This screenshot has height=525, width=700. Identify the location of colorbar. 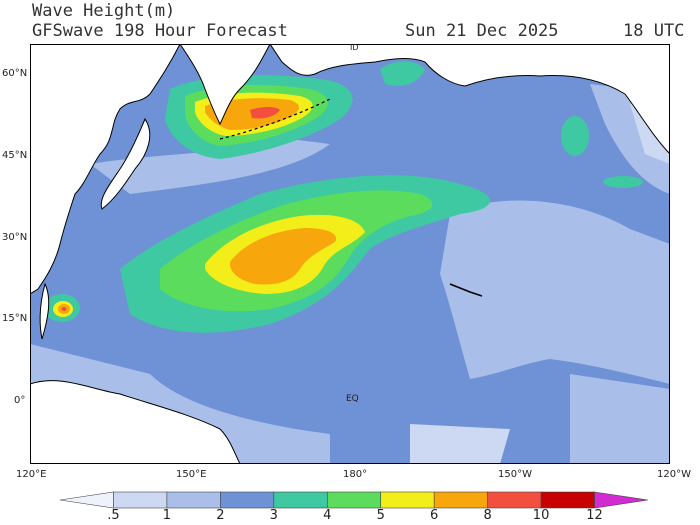
(354, 500).